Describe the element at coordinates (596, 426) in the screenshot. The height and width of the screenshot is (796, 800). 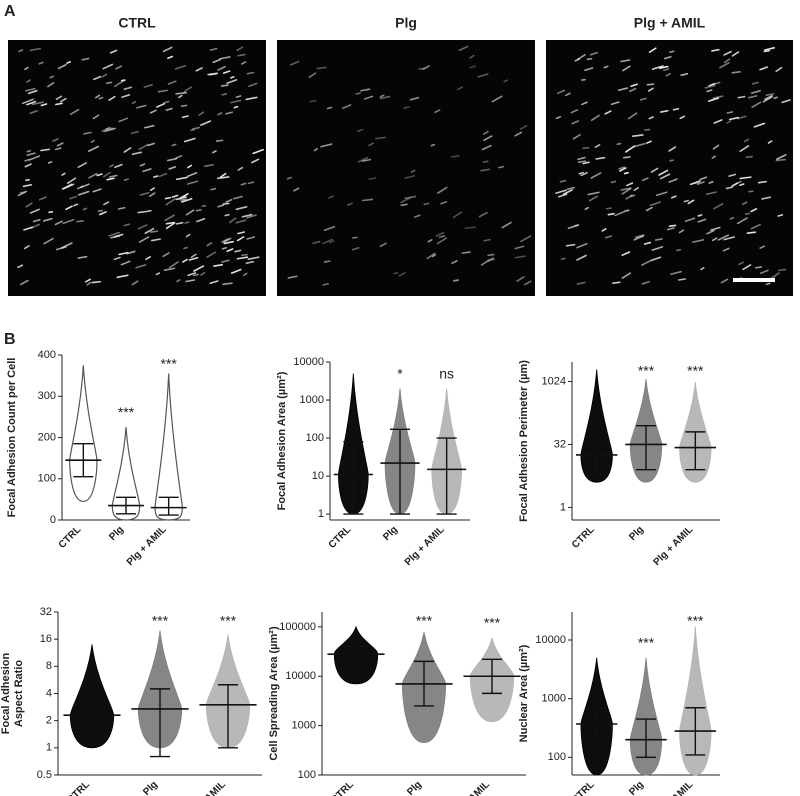
I see `dot-cloud` at that location.